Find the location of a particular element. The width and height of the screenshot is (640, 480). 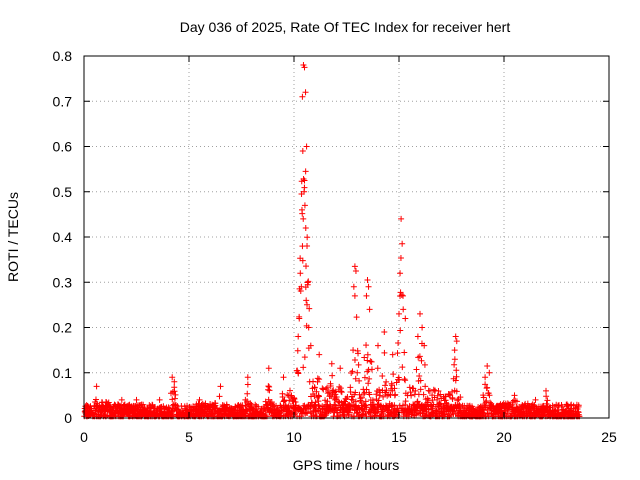

y-tick-label: 0.8 is located at coordinates (63, 56).